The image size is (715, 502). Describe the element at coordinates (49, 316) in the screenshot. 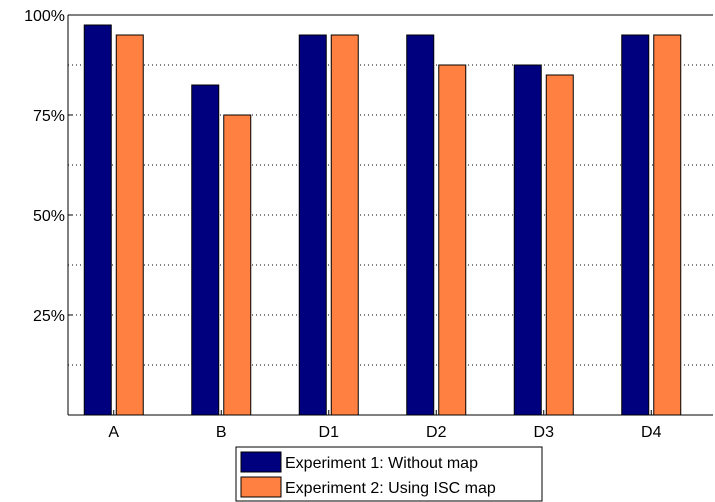

I see `y-tick-label-25: 25%` at that location.